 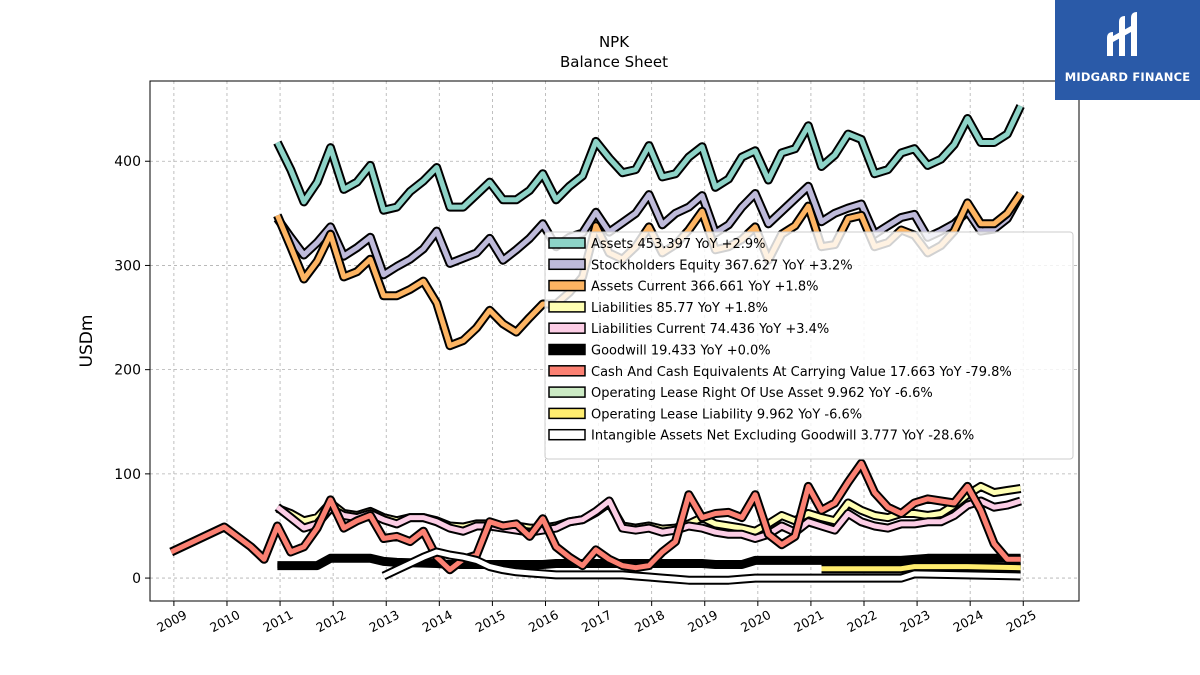 What do you see at coordinates (384, 621) in the screenshot?
I see `x-tick-label: 2013` at bounding box center [384, 621].